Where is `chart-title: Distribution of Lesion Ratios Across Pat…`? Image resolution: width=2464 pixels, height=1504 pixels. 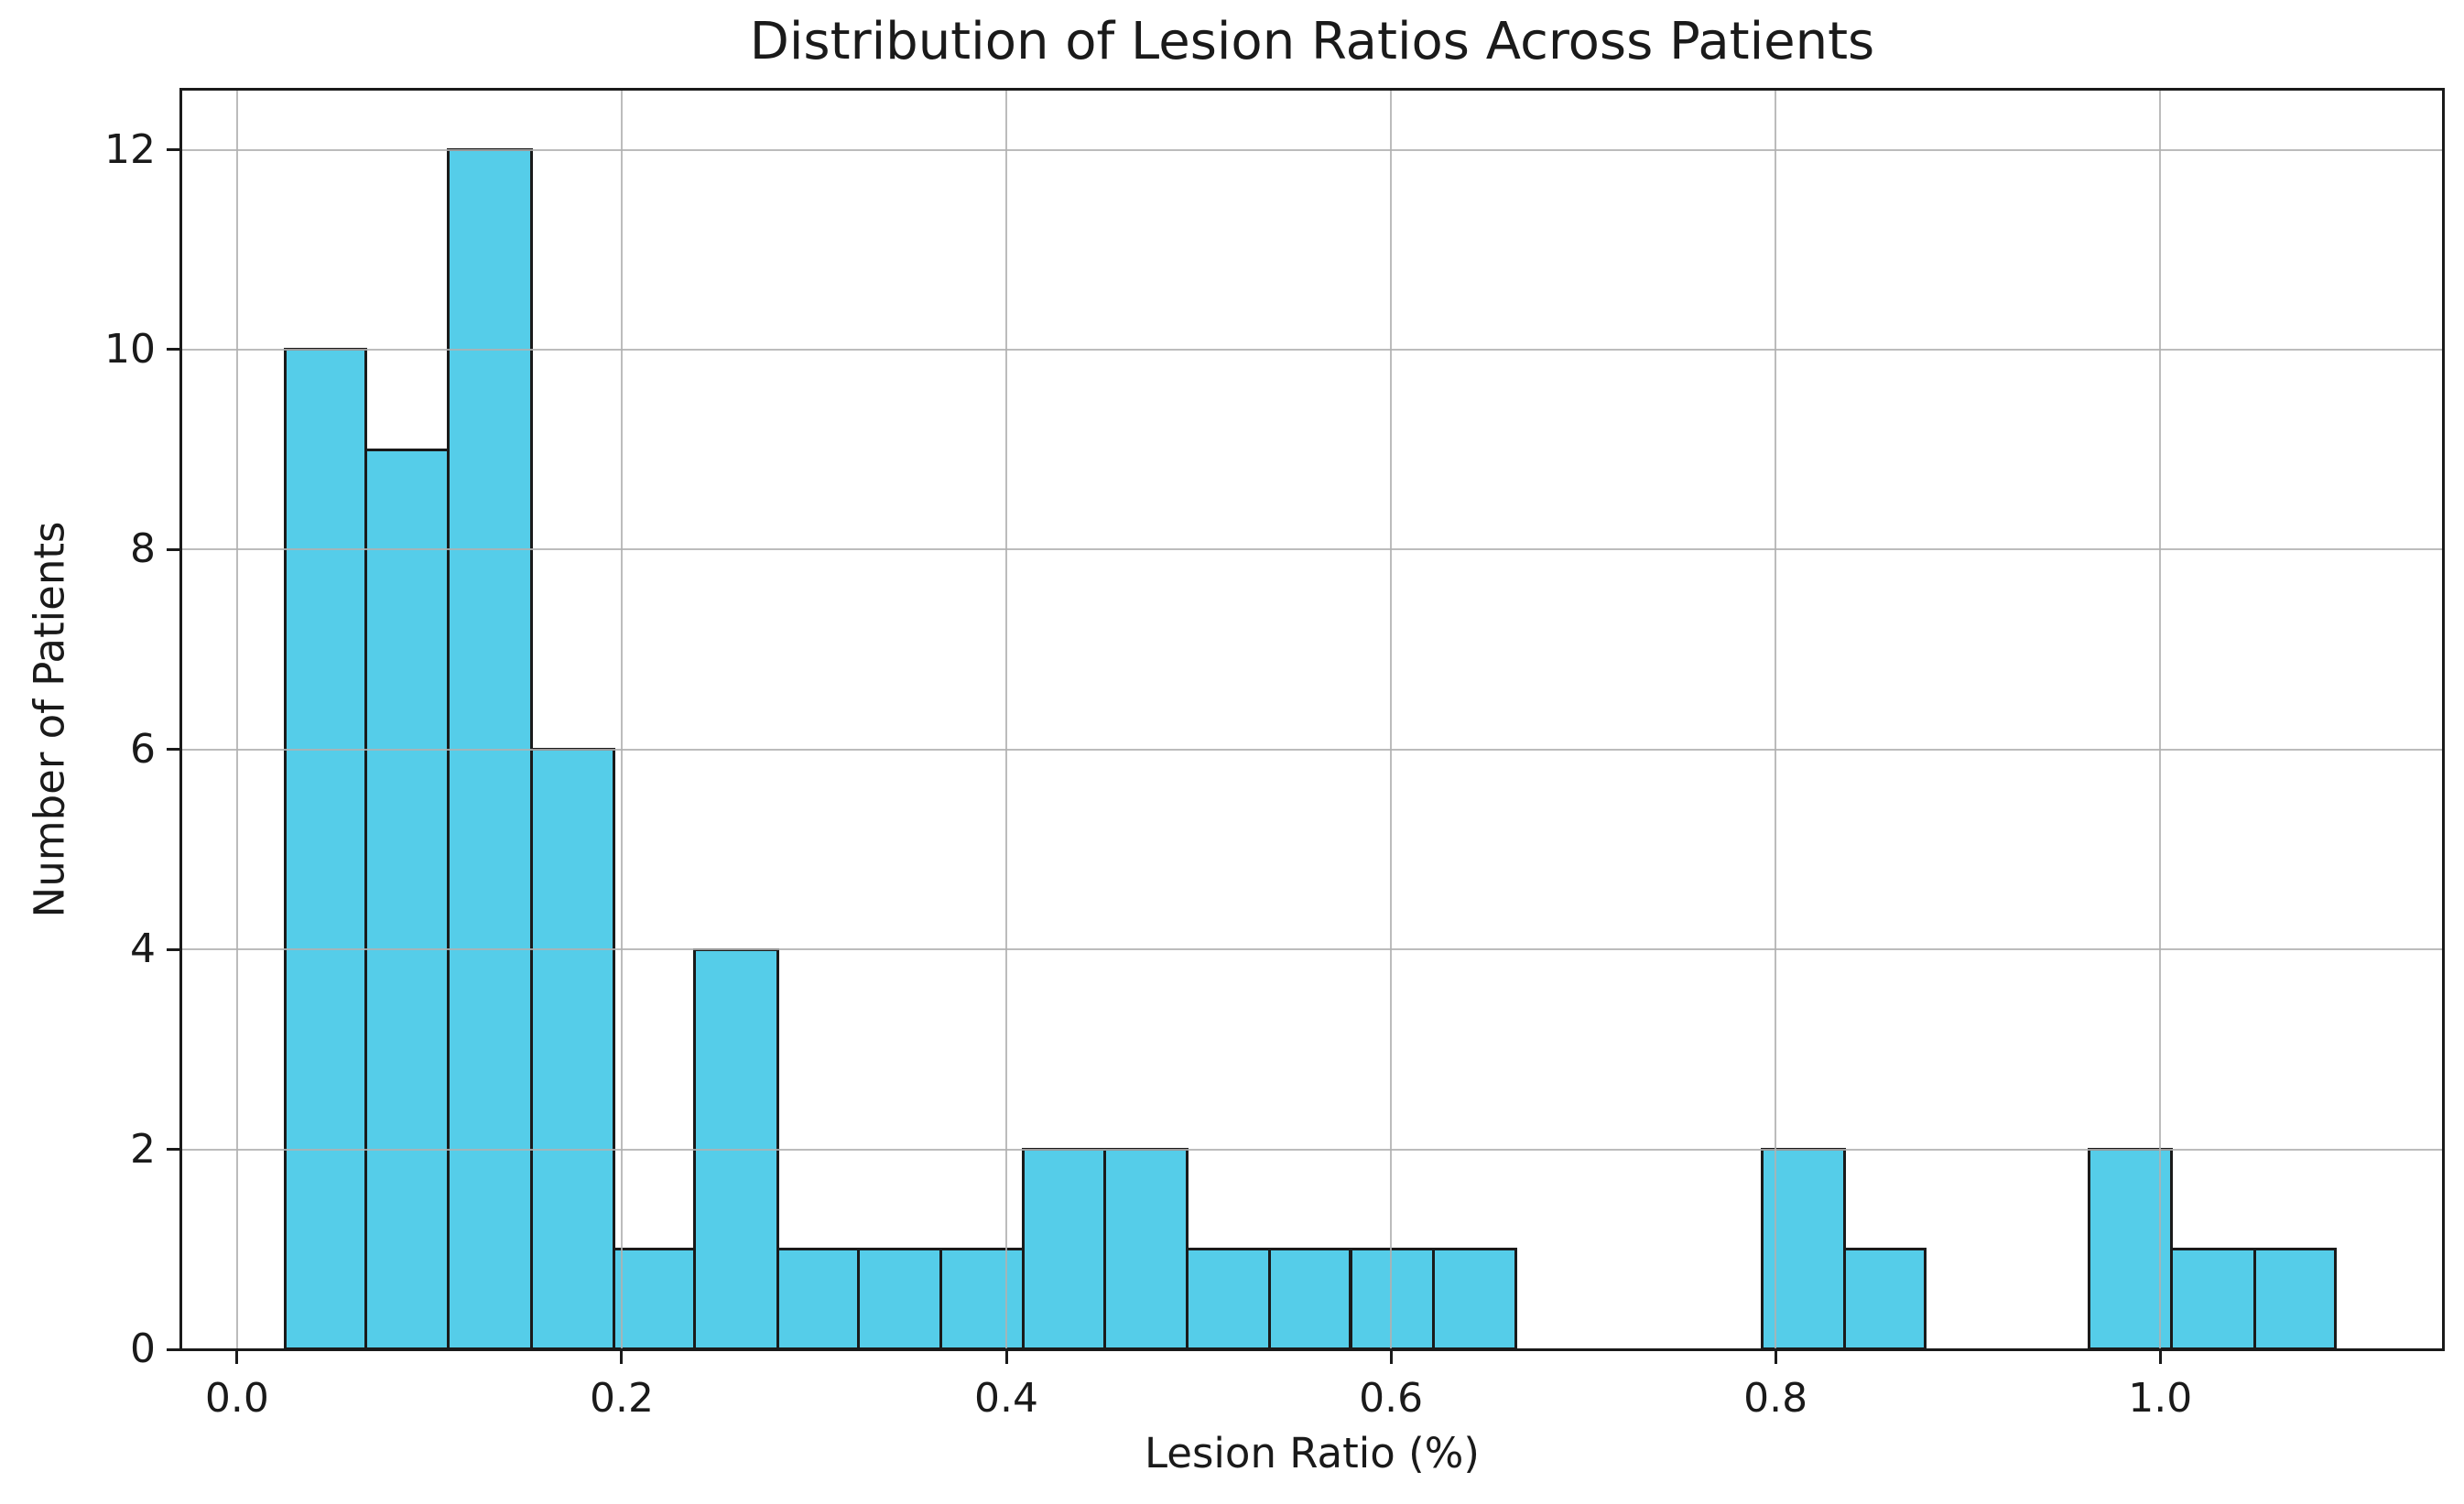
chart-title: Distribution of Lesion Ratios Across Pat… is located at coordinates (1312, 41).